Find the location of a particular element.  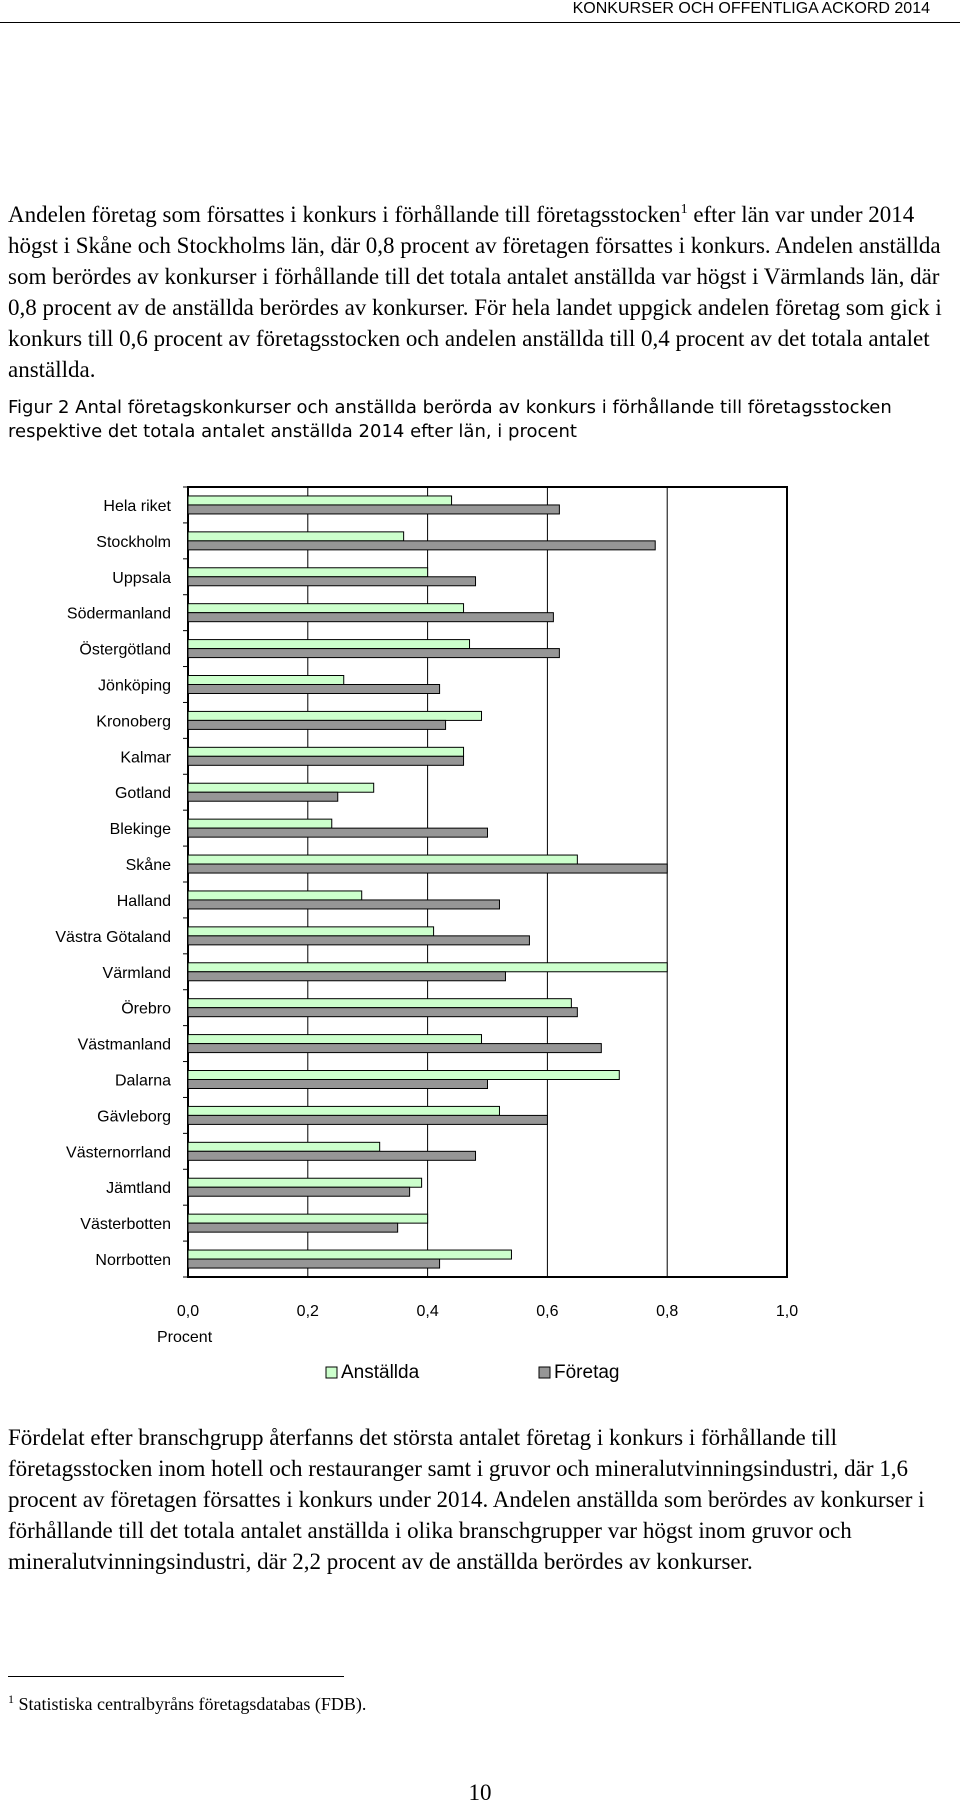

x-tick-label: 1,0 is located at coordinates (787, 1311).